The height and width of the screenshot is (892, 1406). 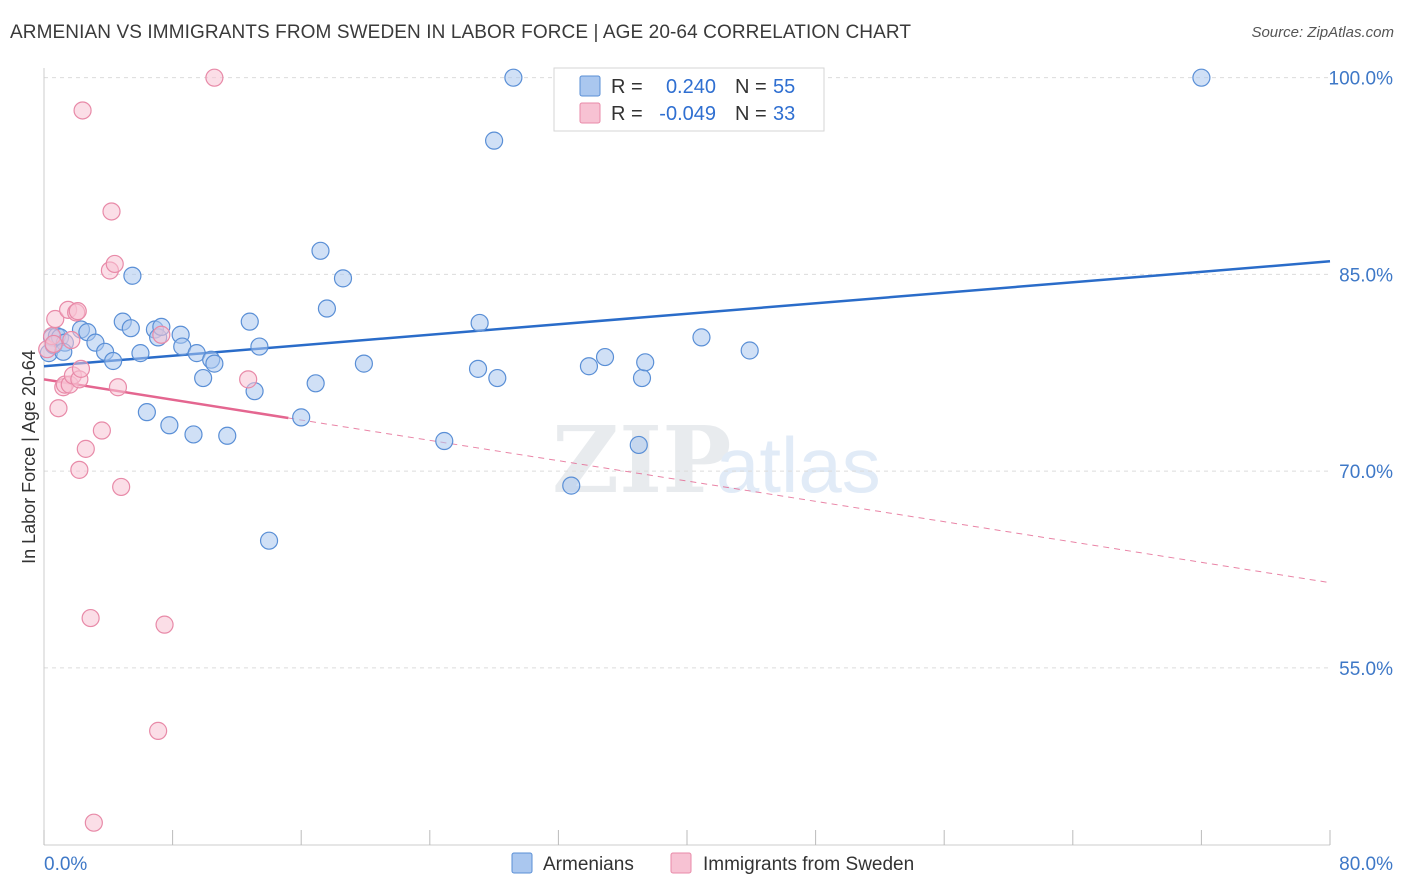 I want to click on trend-line-armenians, so click(x=687, y=314).